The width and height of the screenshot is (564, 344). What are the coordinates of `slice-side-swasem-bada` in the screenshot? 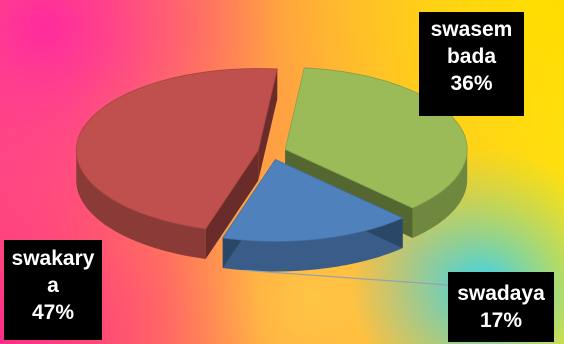 It's located at (440, 194).